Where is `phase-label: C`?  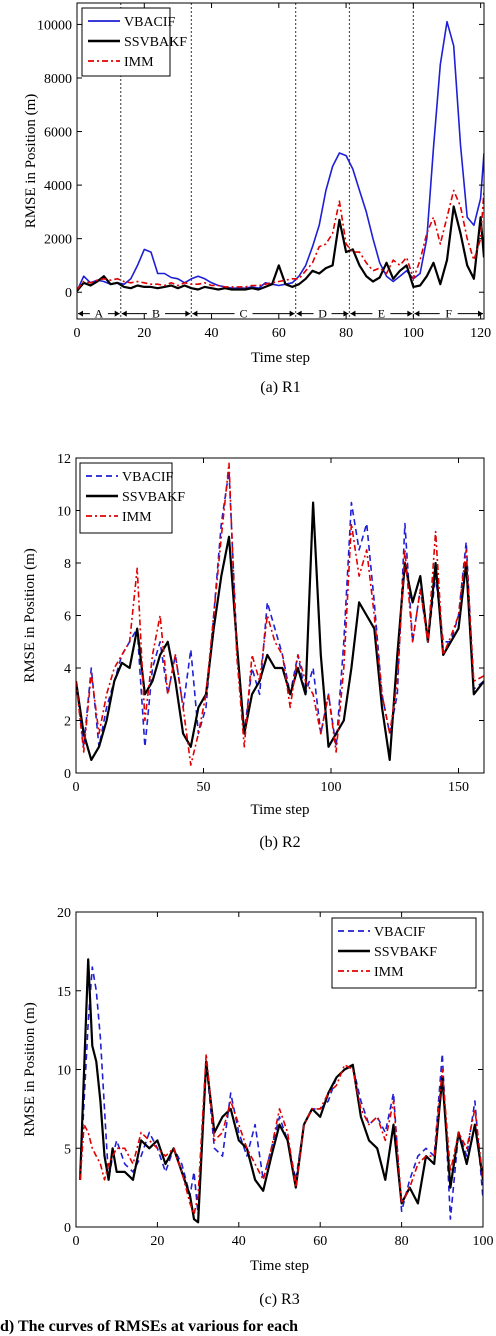 phase-label: C is located at coordinates (243, 314).